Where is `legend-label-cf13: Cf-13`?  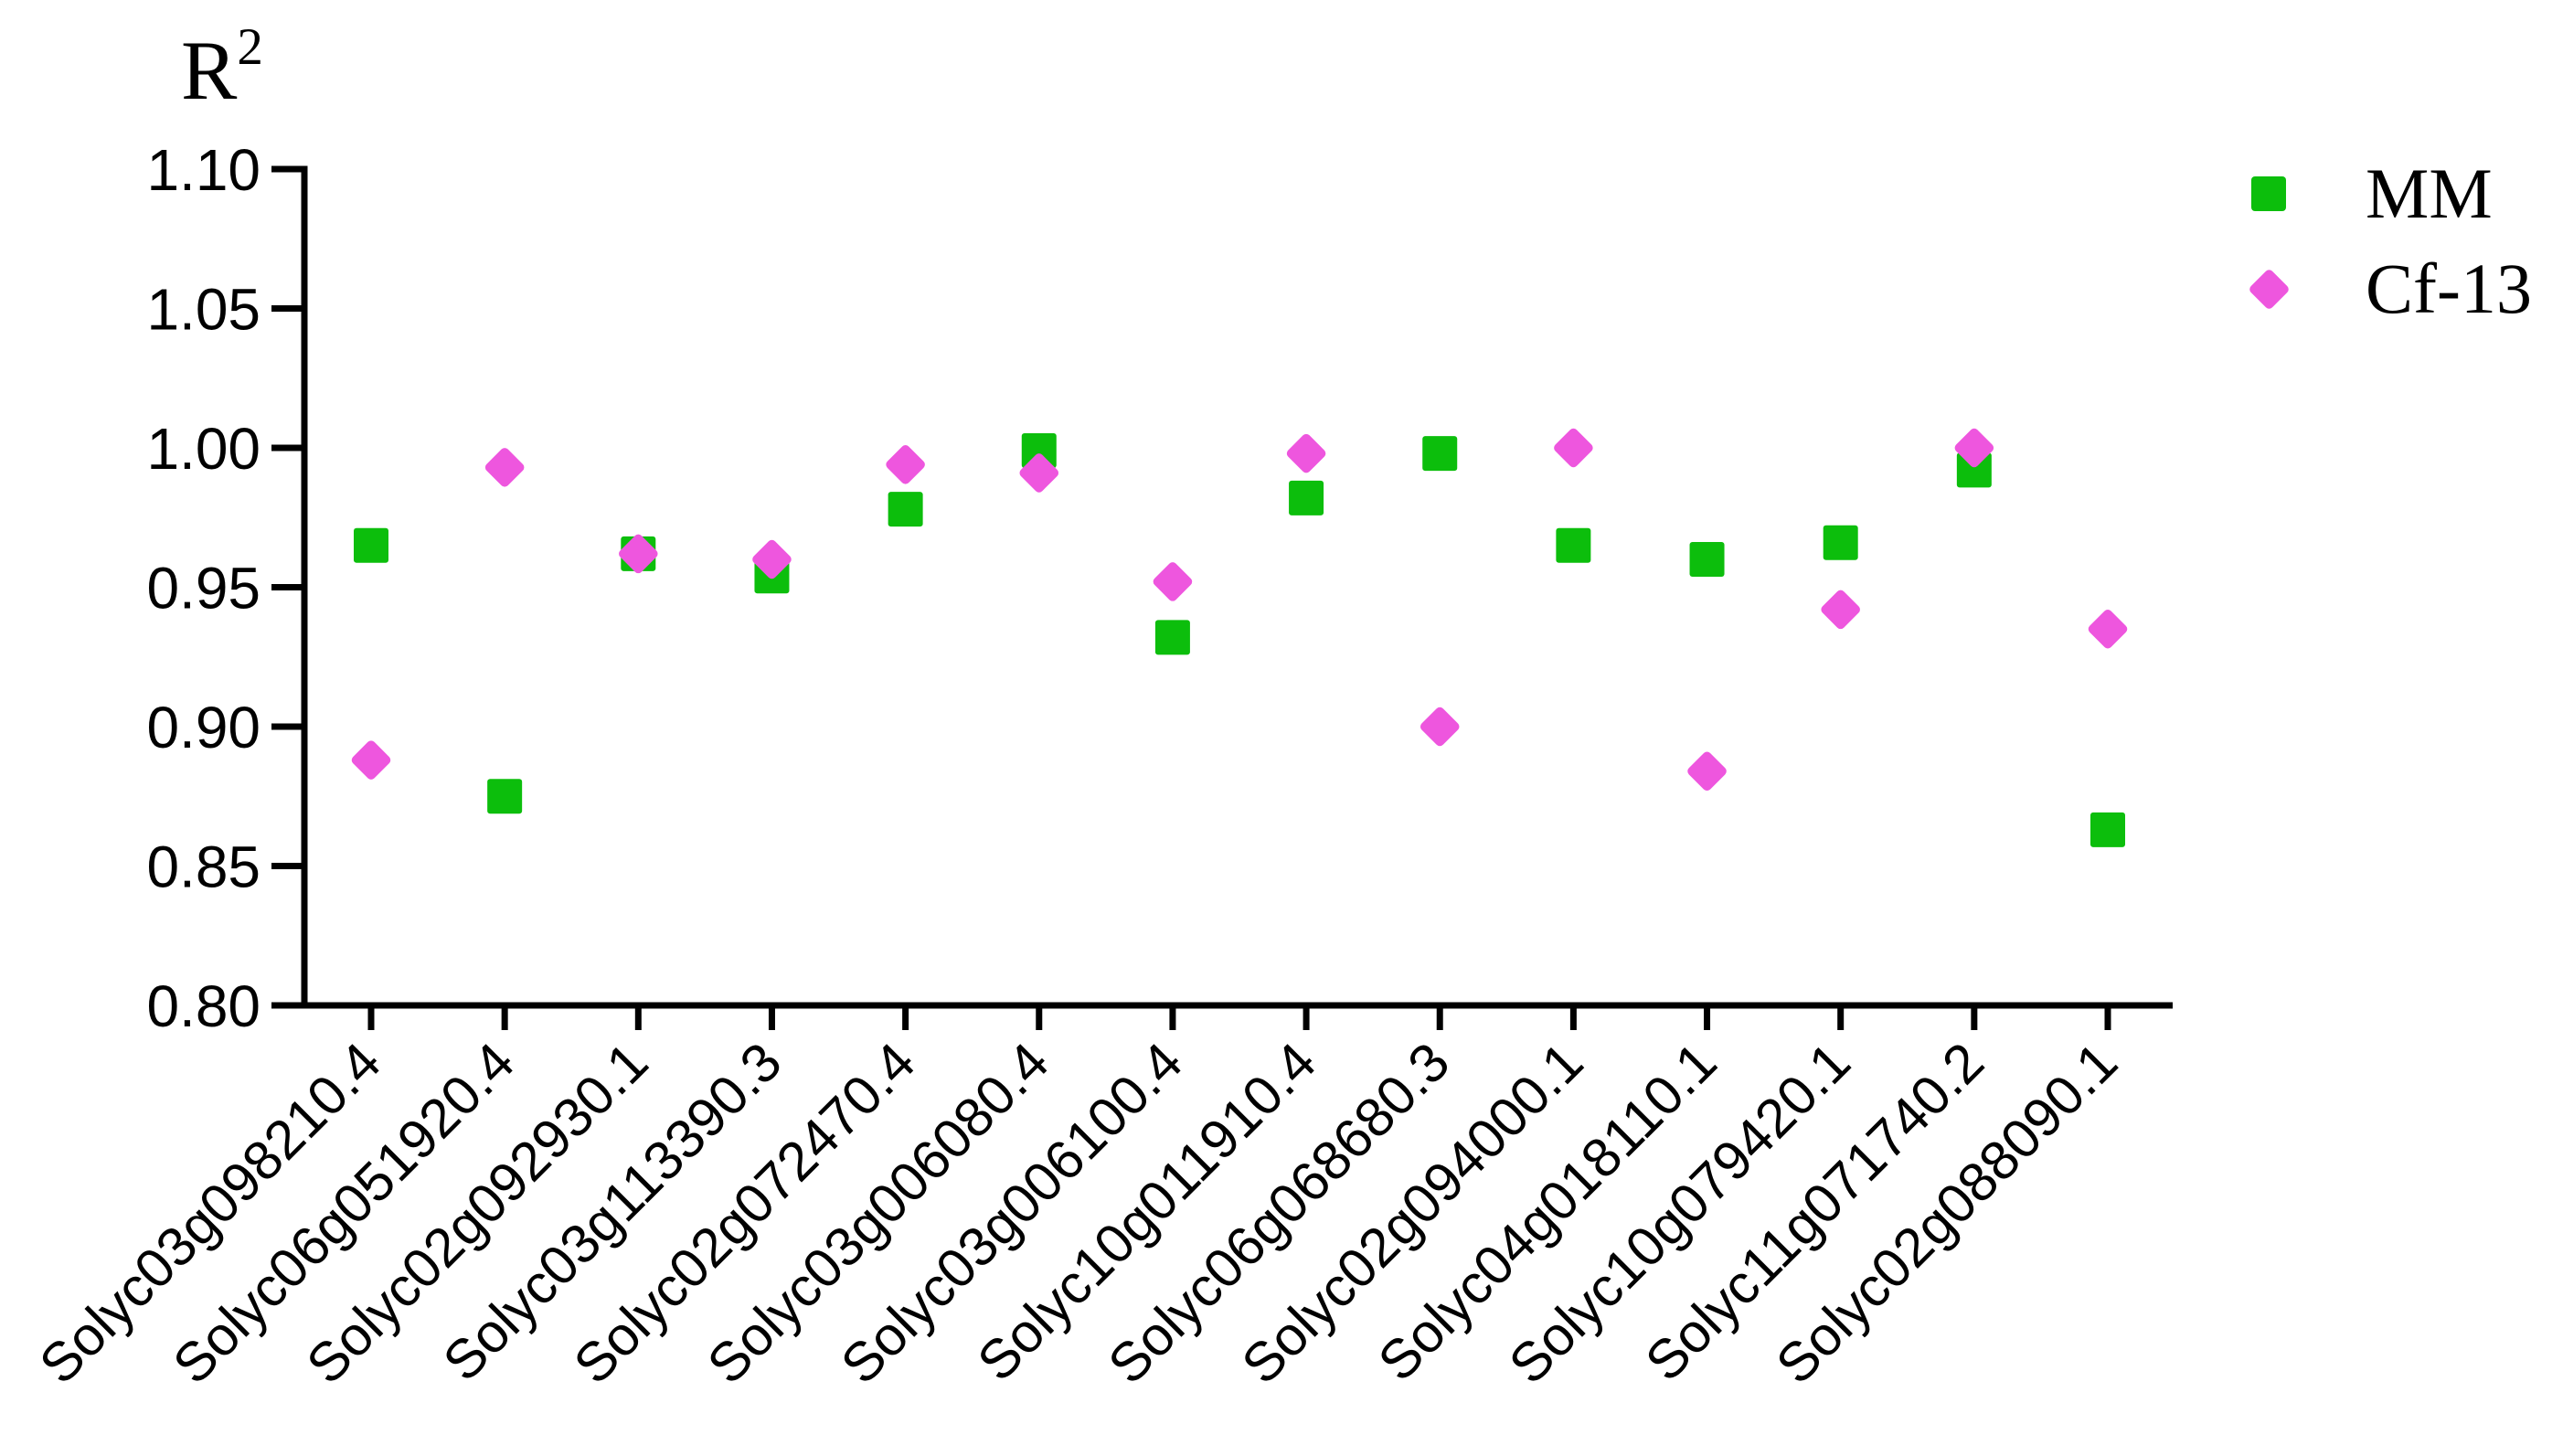
legend-label-cf13: Cf-13 is located at coordinates (2449, 289).